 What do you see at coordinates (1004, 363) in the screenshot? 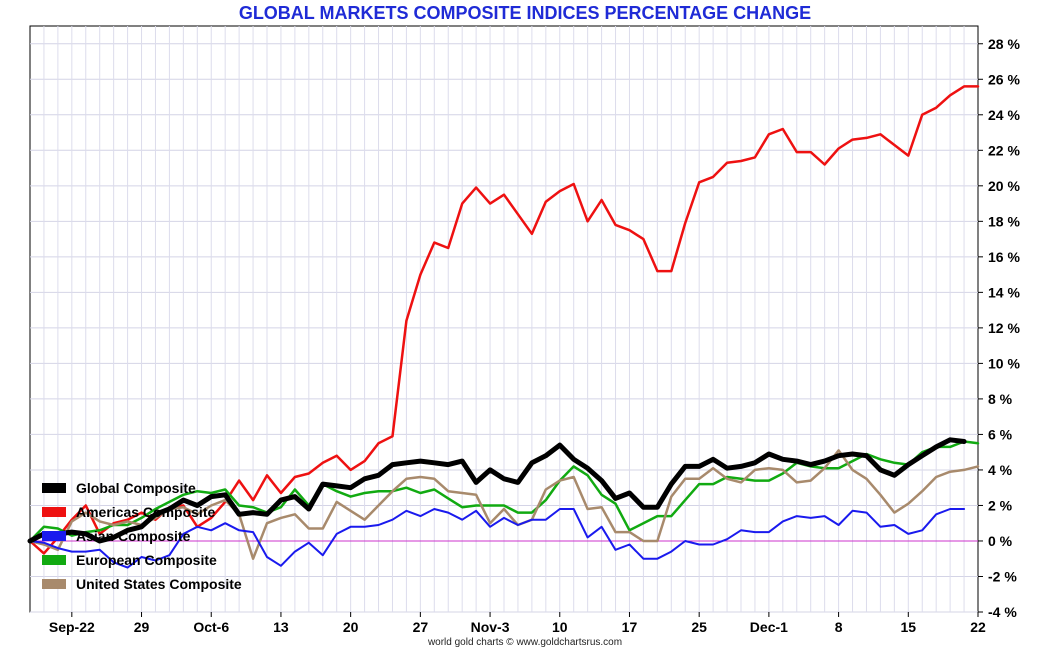
I see `y-tick-label: 10 %` at bounding box center [1004, 363].